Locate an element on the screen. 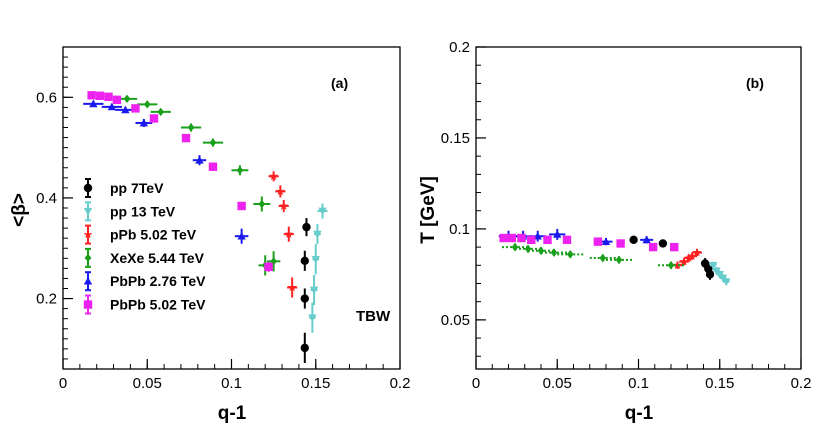 The height and width of the screenshot is (434, 830). legend-label: pp 13 TeV is located at coordinates (143, 211).